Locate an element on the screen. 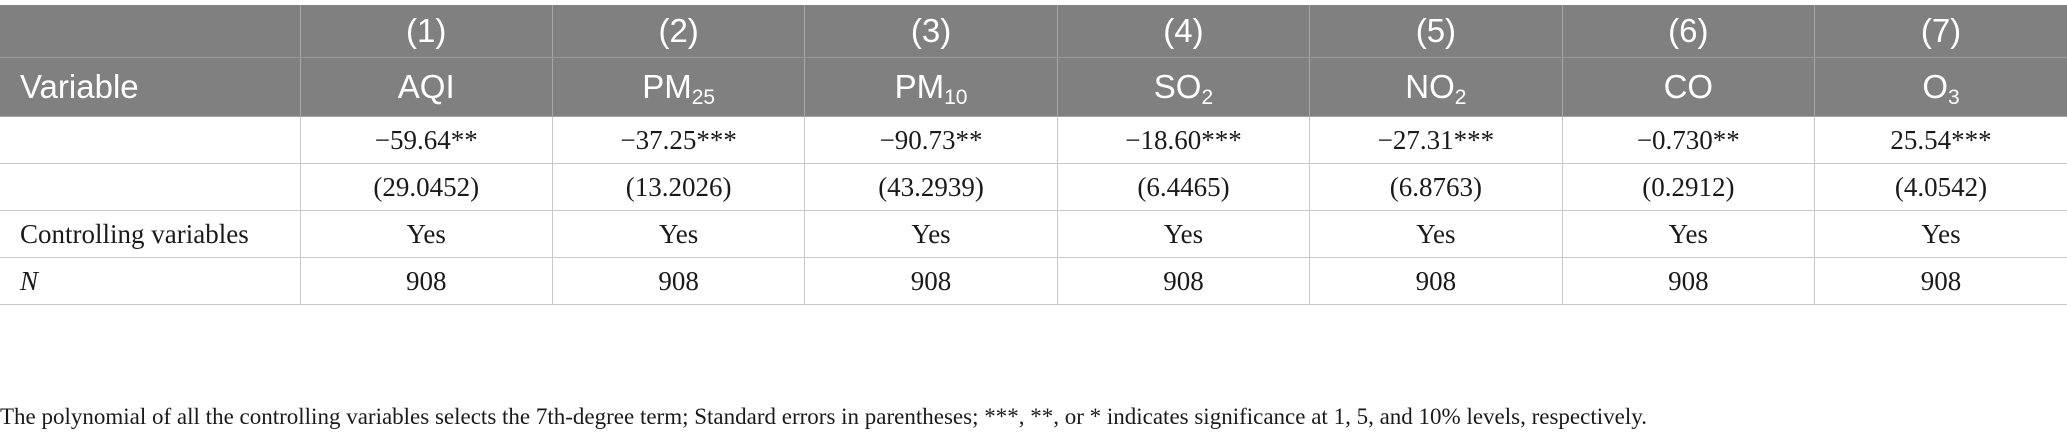 The image size is (2067, 442). standard-error-cell: (6.4465) is located at coordinates (1184, 187).